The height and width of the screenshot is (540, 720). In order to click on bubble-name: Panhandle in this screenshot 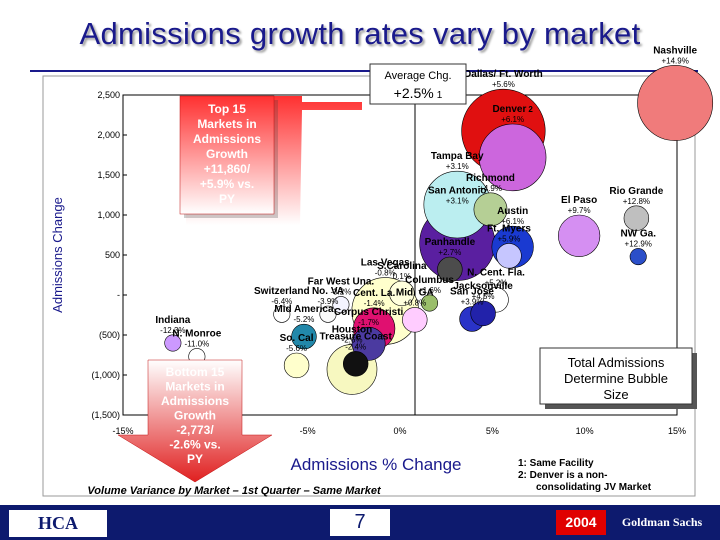, I will do `click(450, 242)`.